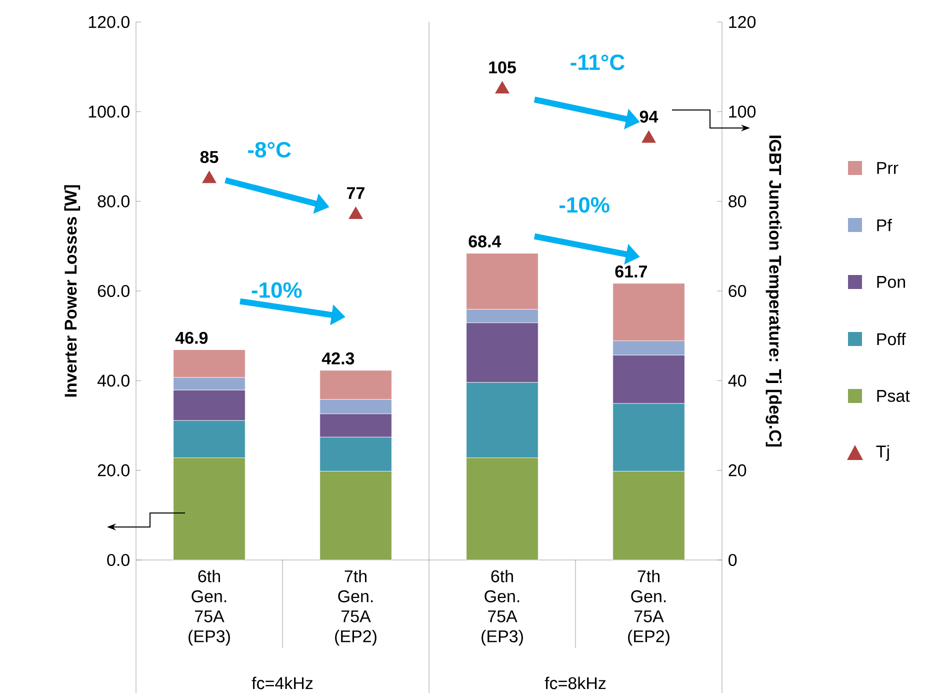  What do you see at coordinates (649, 116) in the screenshot?
I see `data-label: 94` at bounding box center [649, 116].